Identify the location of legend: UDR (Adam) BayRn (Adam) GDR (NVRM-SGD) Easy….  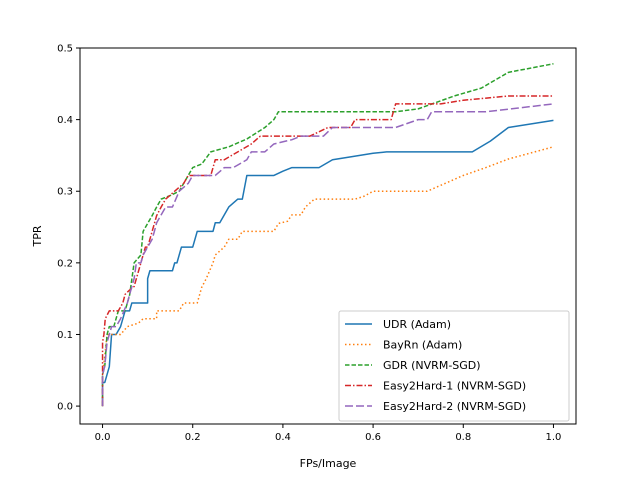
(454, 366).